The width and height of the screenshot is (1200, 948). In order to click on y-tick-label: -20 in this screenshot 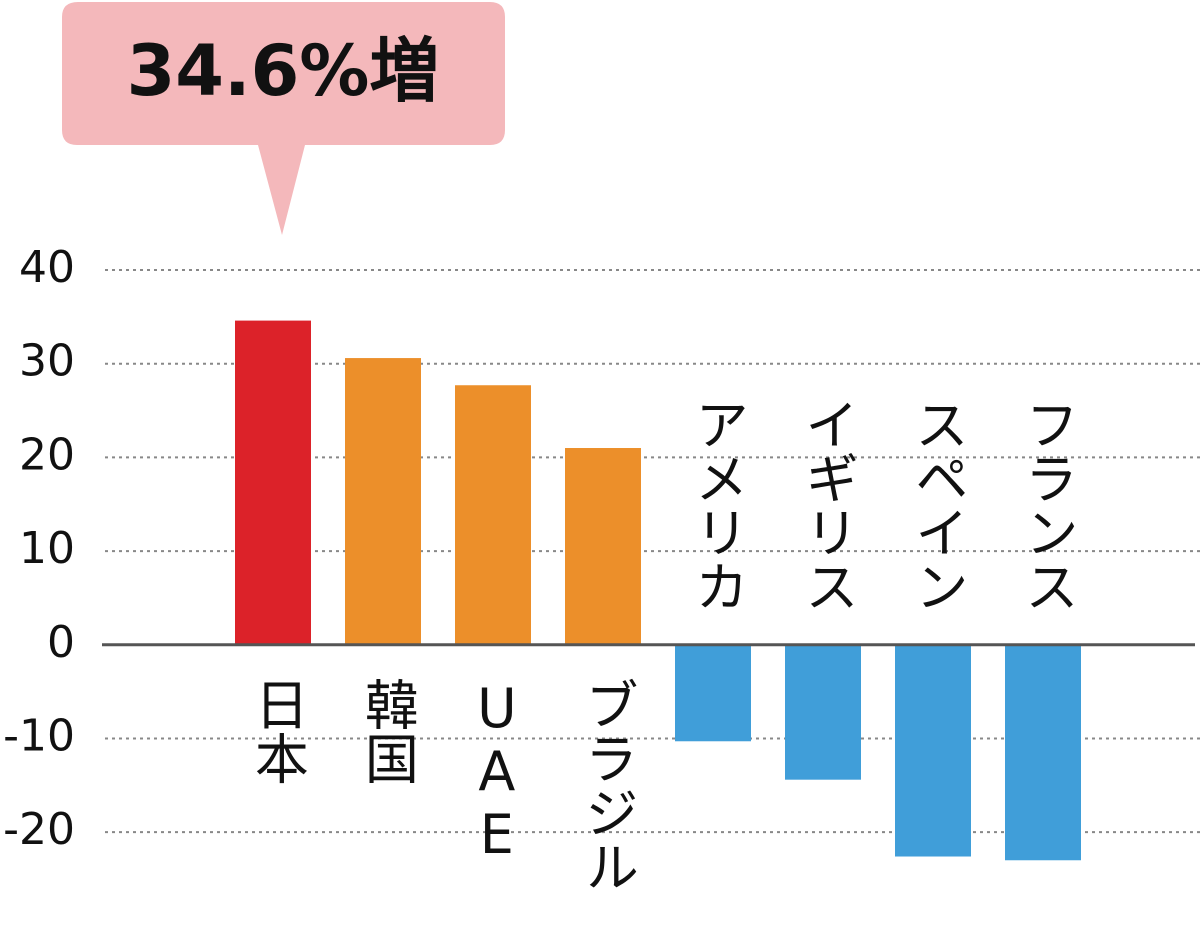, I will do `click(39, 829)`.